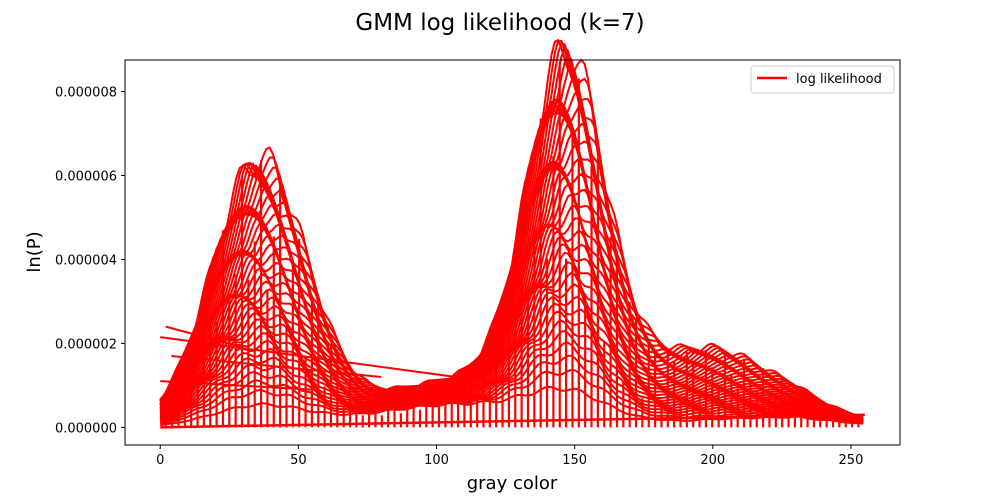  I want to click on chart-title: GMM log likelihood (k=7), so click(499, 23).